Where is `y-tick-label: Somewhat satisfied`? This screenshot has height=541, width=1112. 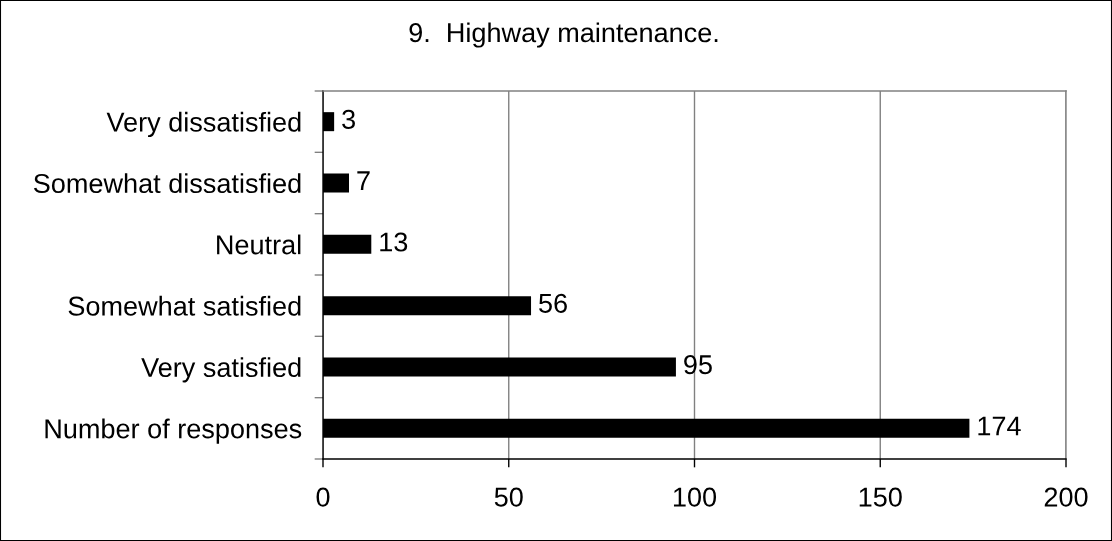
y-tick-label: Somewhat satisfied is located at coordinates (184, 305).